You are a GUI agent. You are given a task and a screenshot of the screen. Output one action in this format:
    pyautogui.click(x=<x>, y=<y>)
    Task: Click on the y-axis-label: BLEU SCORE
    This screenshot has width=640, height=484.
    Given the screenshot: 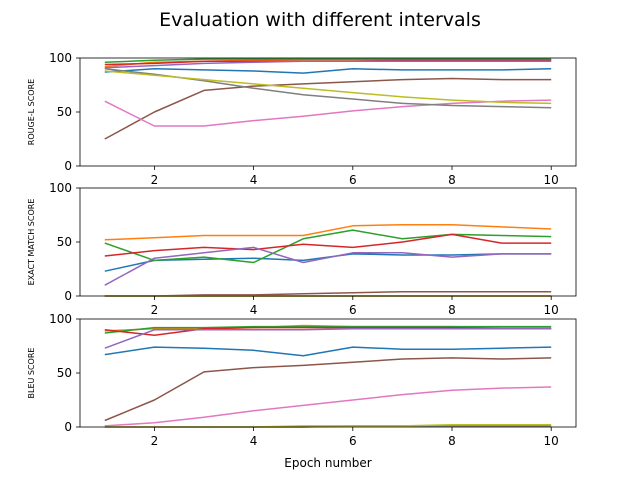 What is the action you would take?
    pyautogui.click(x=31, y=373)
    